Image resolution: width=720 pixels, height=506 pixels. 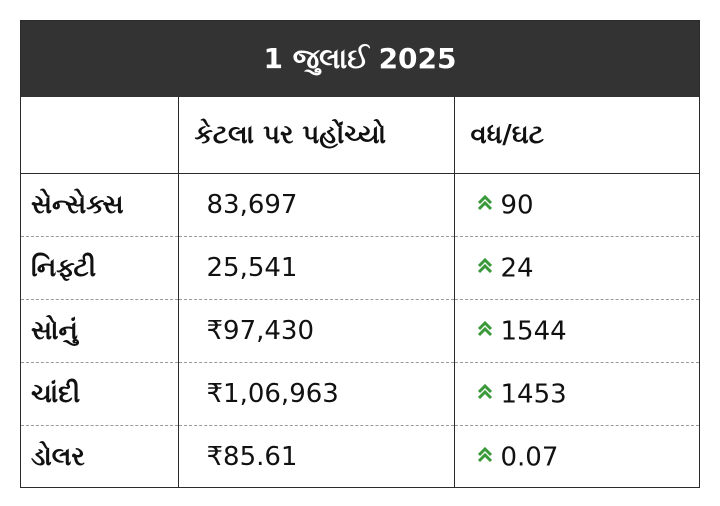 I want to click on table-row: ડોલર ₹85.61 0.07, so click(x=360, y=456).